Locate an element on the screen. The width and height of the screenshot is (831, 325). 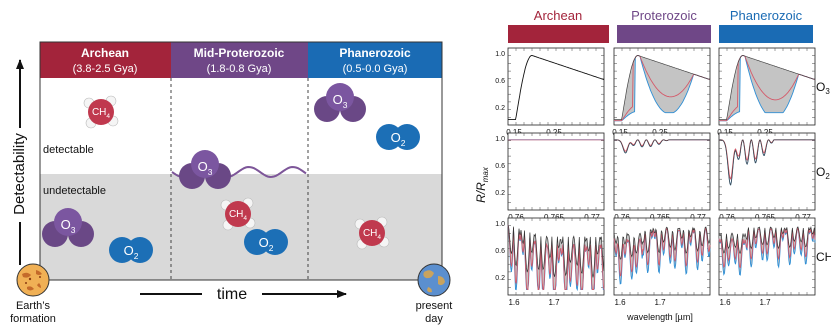
zone-label-undetectable: undetectable is located at coordinates (74, 191).